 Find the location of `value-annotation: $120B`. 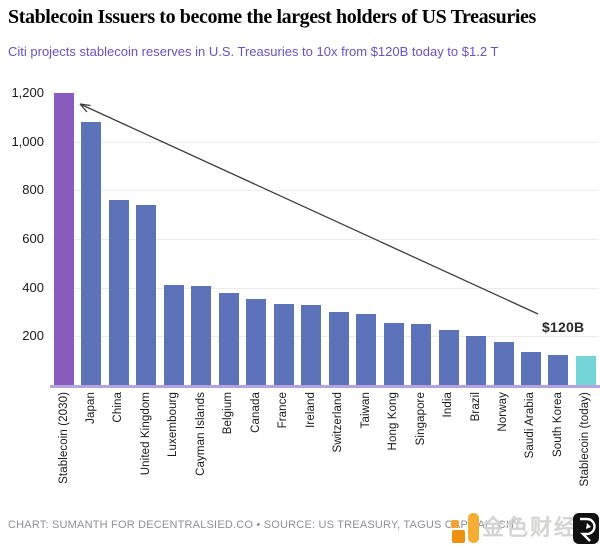

value-annotation: $120B is located at coordinates (563, 327).